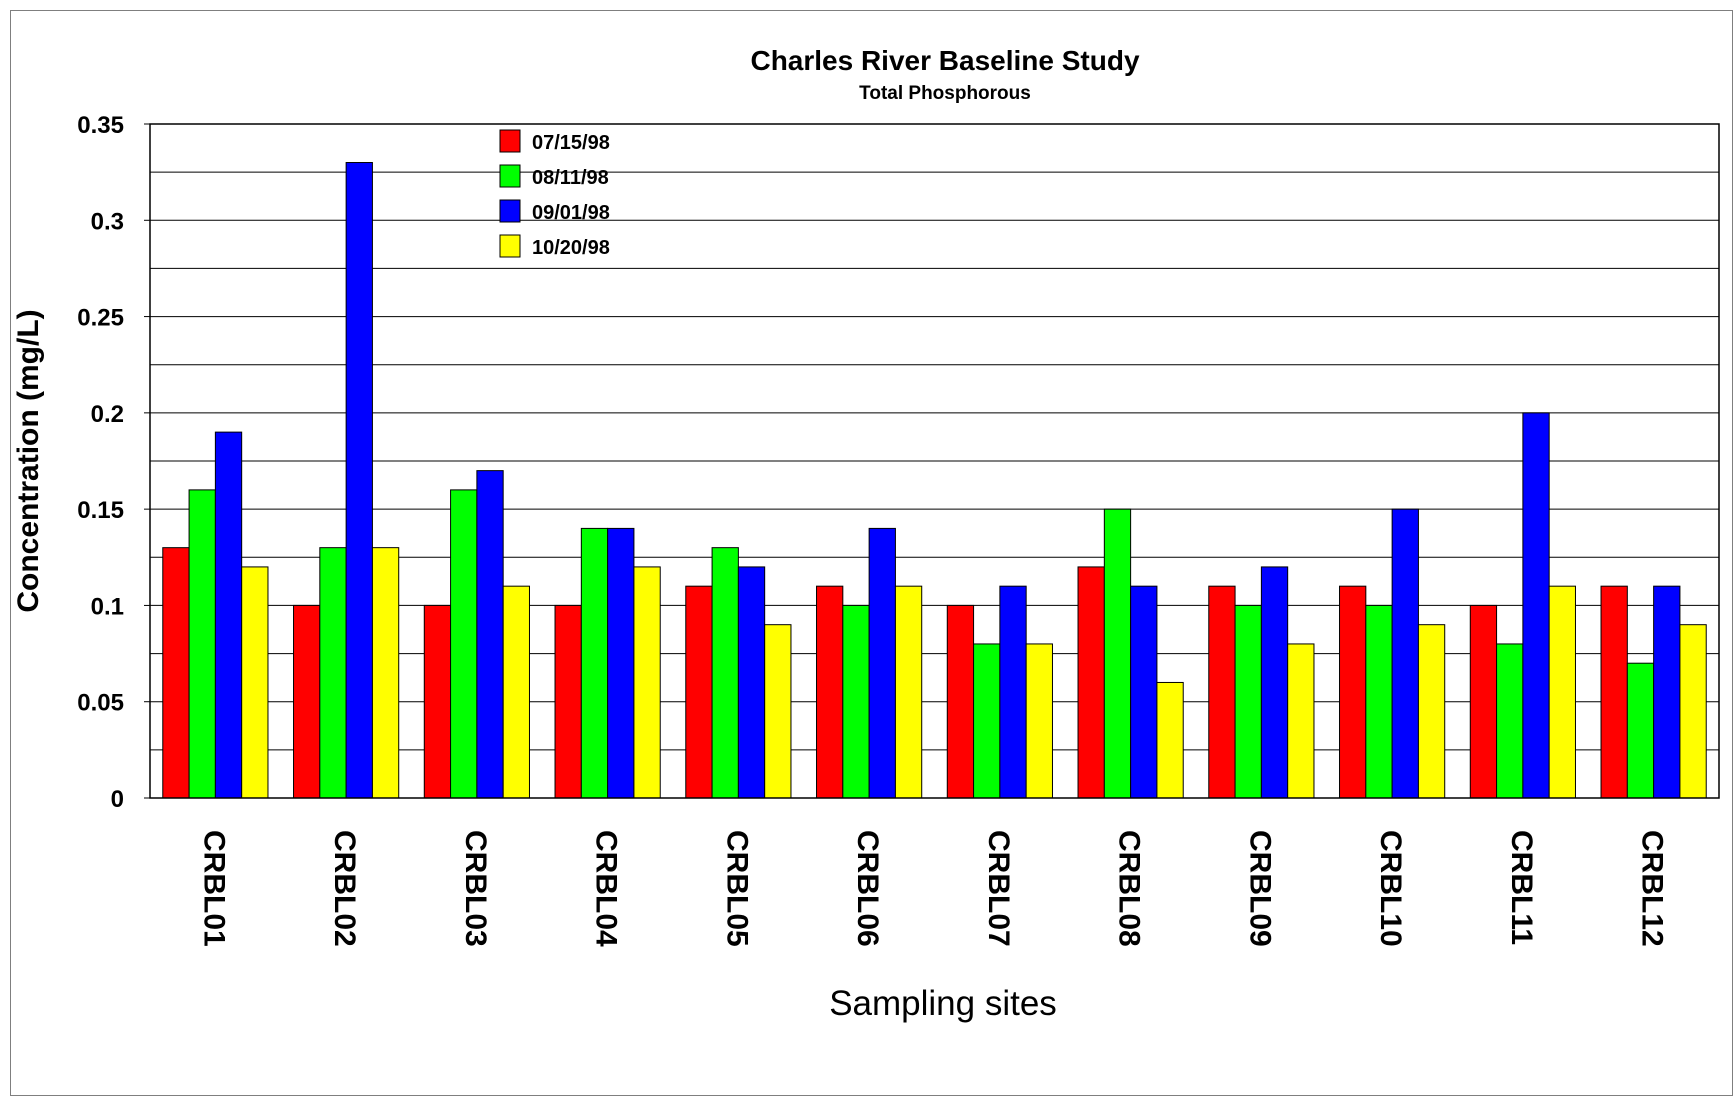 Image resolution: width=1735 pixels, height=1098 pixels. I want to click on x-category-label: CRBL09, so click(1259, 888).